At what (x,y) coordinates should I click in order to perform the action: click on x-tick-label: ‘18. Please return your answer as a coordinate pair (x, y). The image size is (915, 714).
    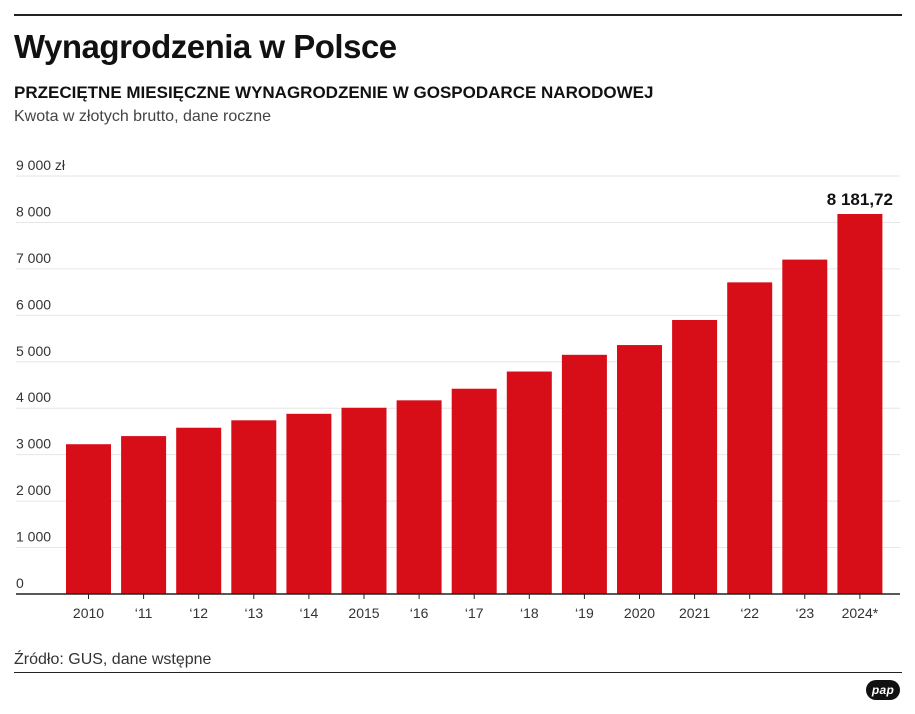
    Looking at the image, I should click on (529, 613).